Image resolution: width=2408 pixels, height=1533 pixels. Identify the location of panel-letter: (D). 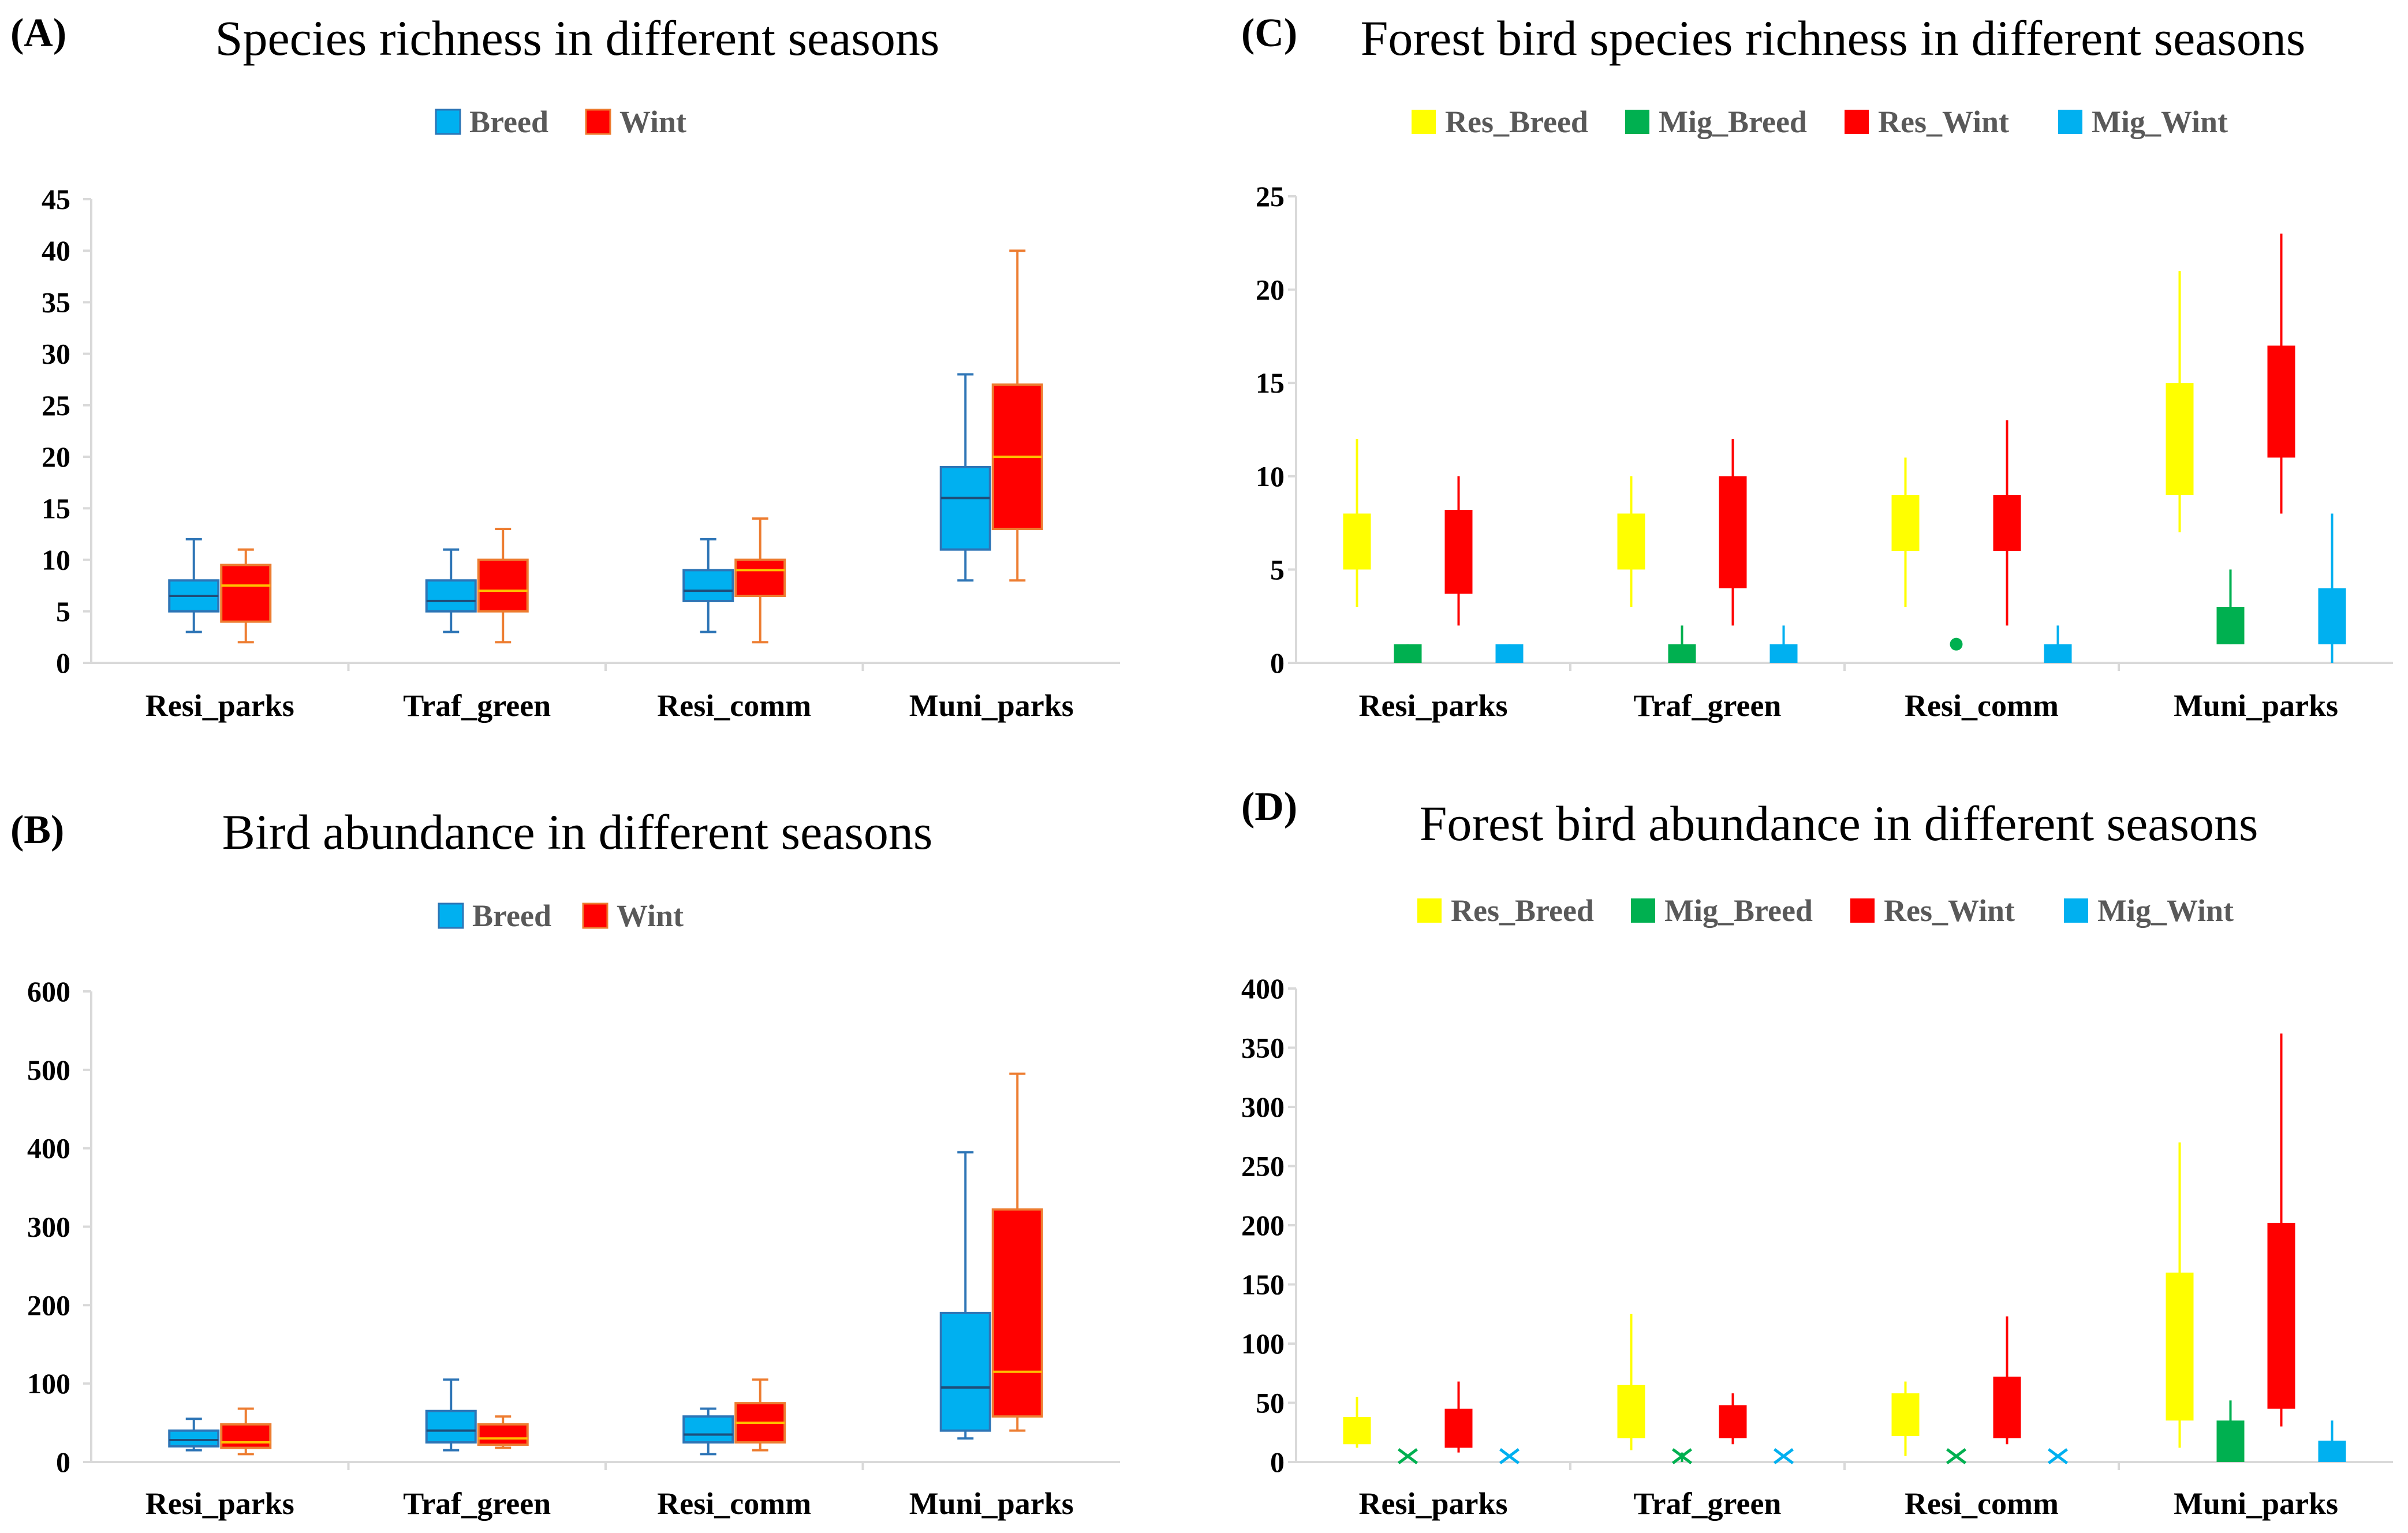
(1269, 807).